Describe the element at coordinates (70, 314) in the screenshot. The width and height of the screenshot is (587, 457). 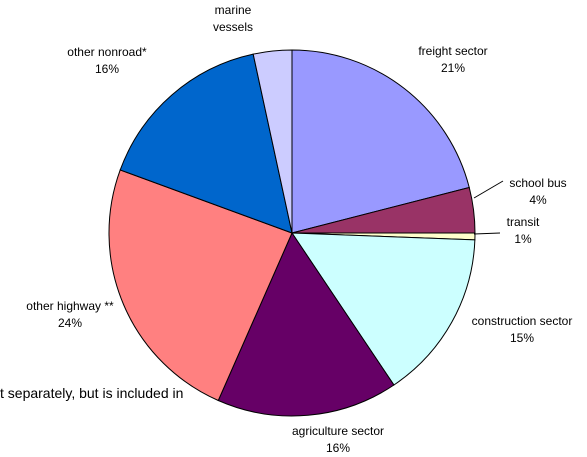
I see `slice-label-5: other highway ** 24%` at that location.